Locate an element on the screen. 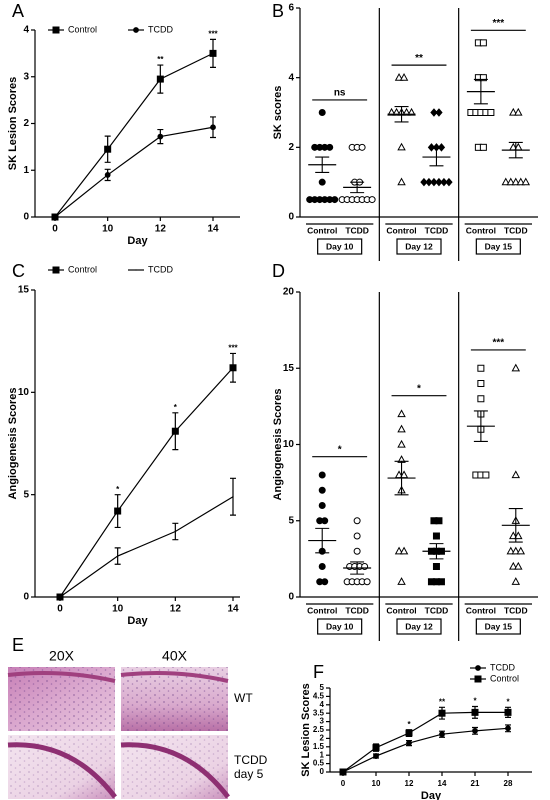 The height and width of the screenshot is (800, 550). significance-label: * is located at coordinates (409, 724).